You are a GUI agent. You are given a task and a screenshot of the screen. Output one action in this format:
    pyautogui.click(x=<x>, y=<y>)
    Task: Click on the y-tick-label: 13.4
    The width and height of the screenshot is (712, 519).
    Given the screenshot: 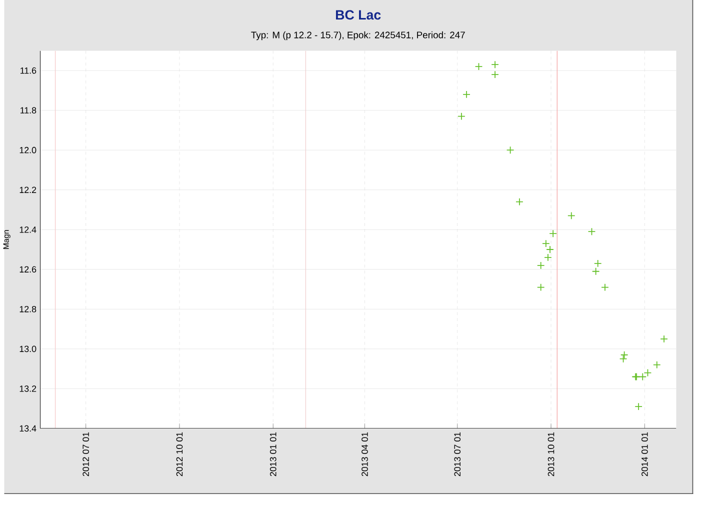 What is the action you would take?
    pyautogui.click(x=28, y=428)
    